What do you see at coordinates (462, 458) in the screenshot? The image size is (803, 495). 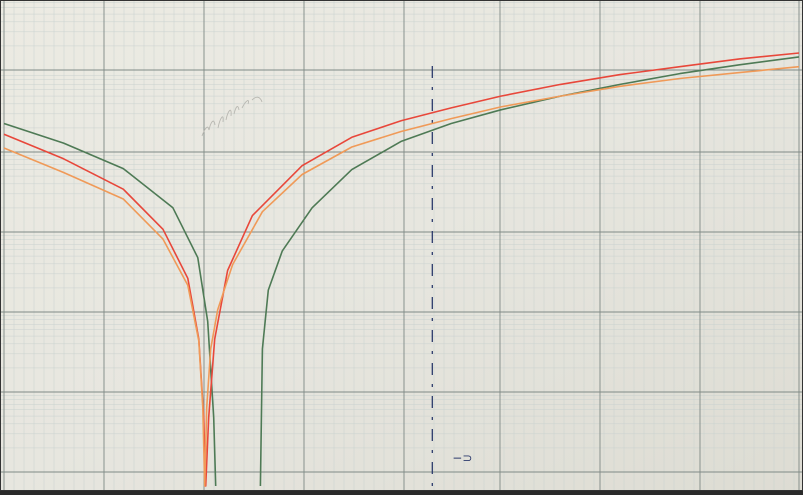 I see `marker-label: −⊃` at bounding box center [462, 458].